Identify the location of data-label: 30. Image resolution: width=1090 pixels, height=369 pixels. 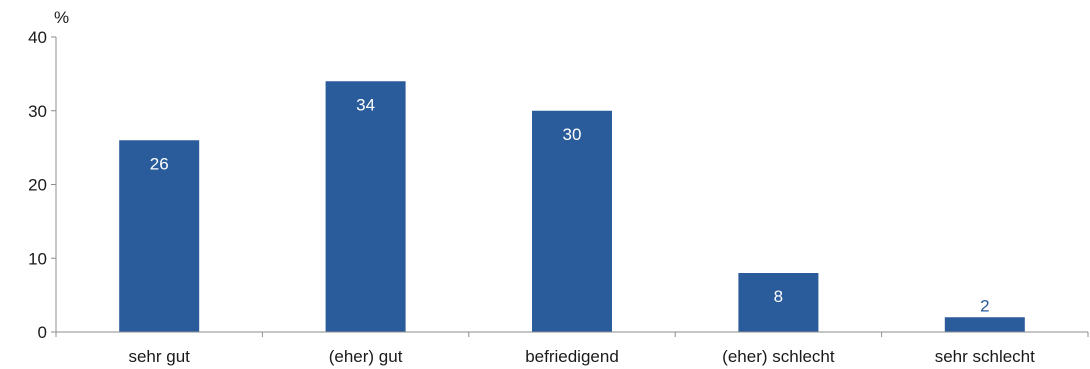
(572, 134).